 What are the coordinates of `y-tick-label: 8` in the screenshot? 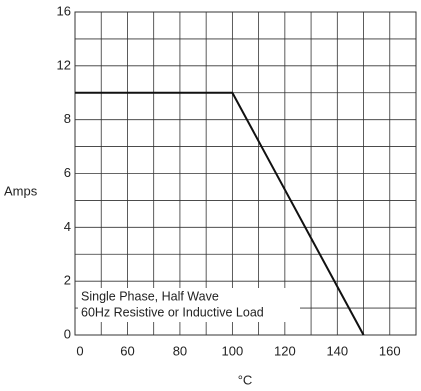 It's located at (67, 118).